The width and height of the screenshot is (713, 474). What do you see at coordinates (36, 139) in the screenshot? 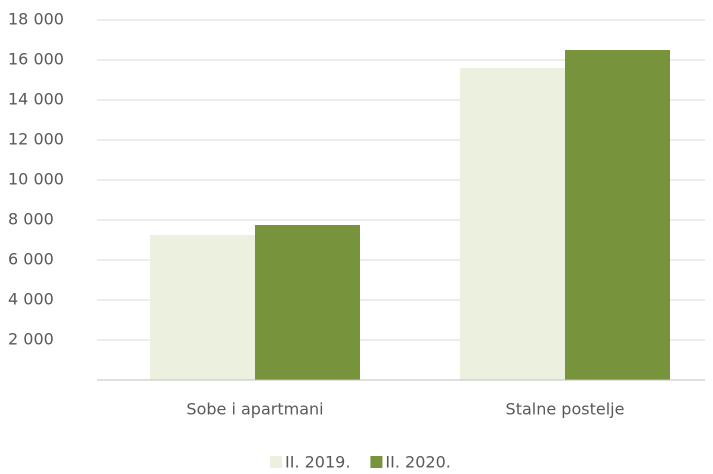
I see `y-tick-label: 12 000` at bounding box center [36, 139].